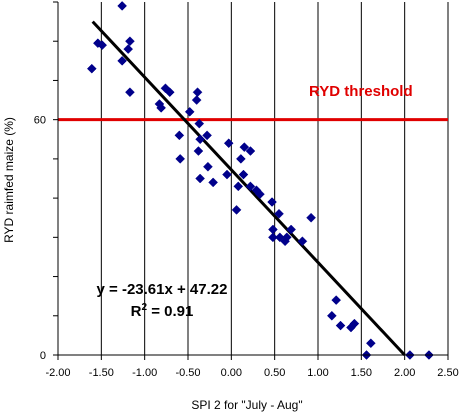  I want to click on y-axis-title: RYD raimfed maize (%), so click(9, 180).